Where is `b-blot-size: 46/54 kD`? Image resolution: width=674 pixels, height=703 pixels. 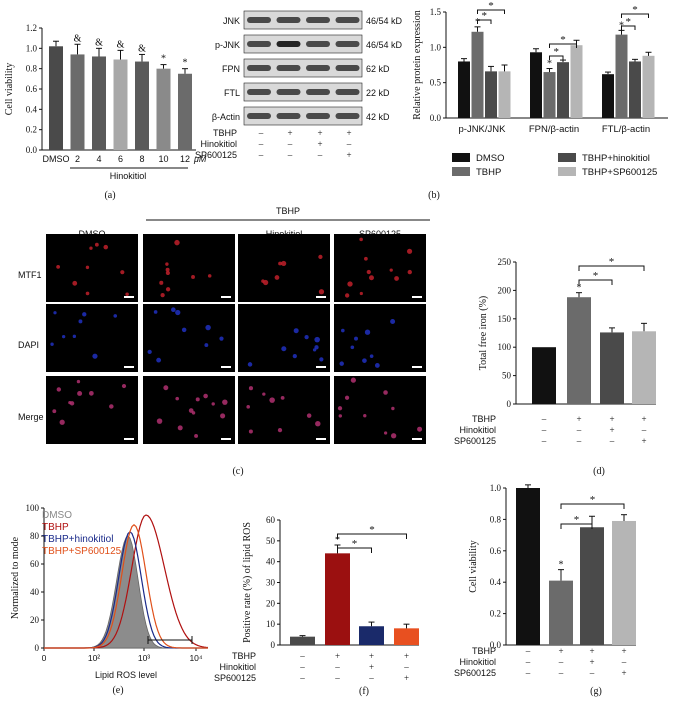 b-blot-size: 46/54 kD is located at coordinates (384, 45).